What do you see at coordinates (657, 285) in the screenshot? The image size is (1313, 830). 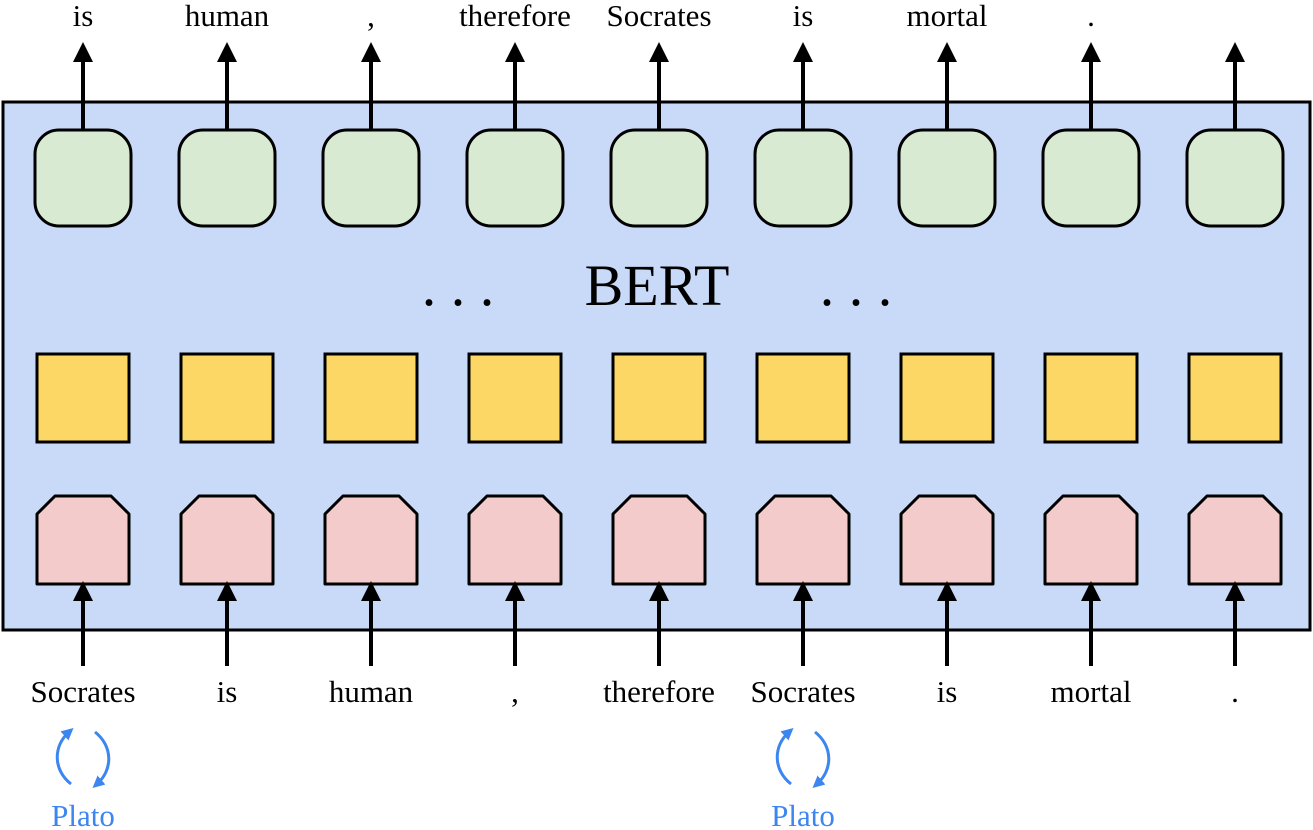 I see `model-label: BERT` at bounding box center [657, 285].